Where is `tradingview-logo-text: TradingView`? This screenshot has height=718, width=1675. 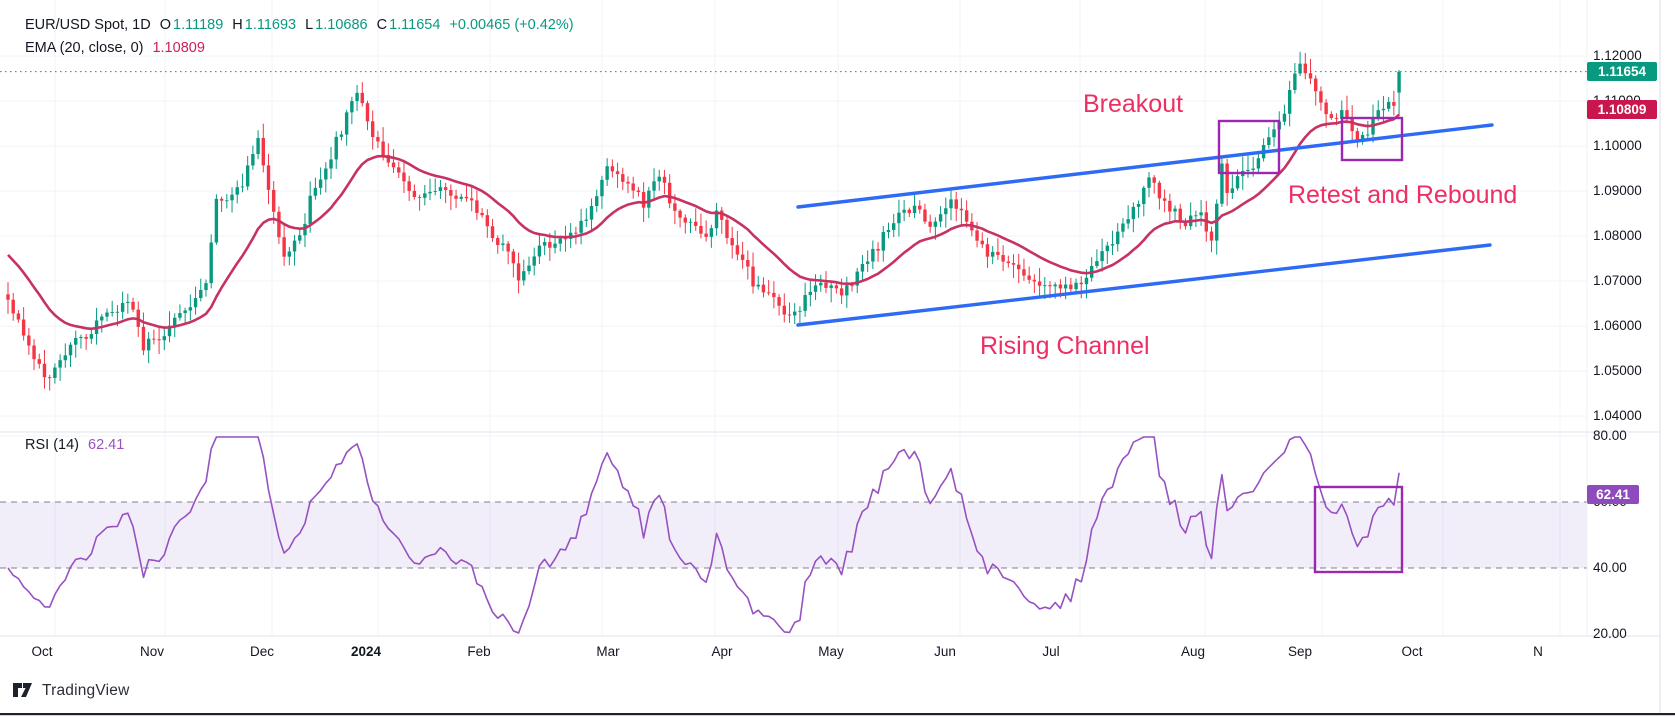
tradingview-logo-text: TradingView is located at coordinates (86, 690).